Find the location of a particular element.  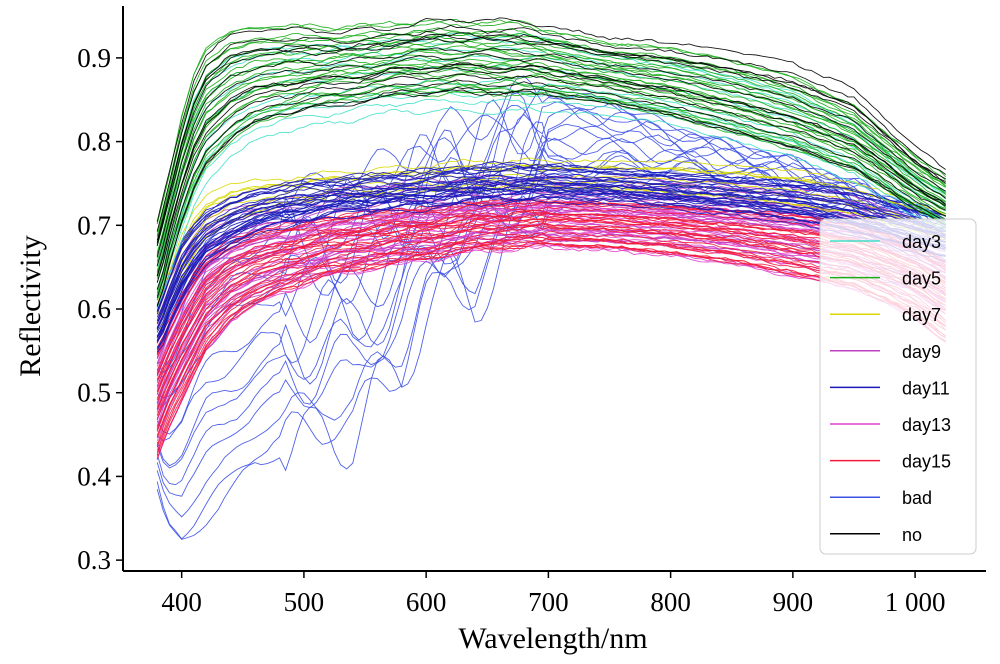

legend-label-day3: day3 is located at coordinates (921, 242).